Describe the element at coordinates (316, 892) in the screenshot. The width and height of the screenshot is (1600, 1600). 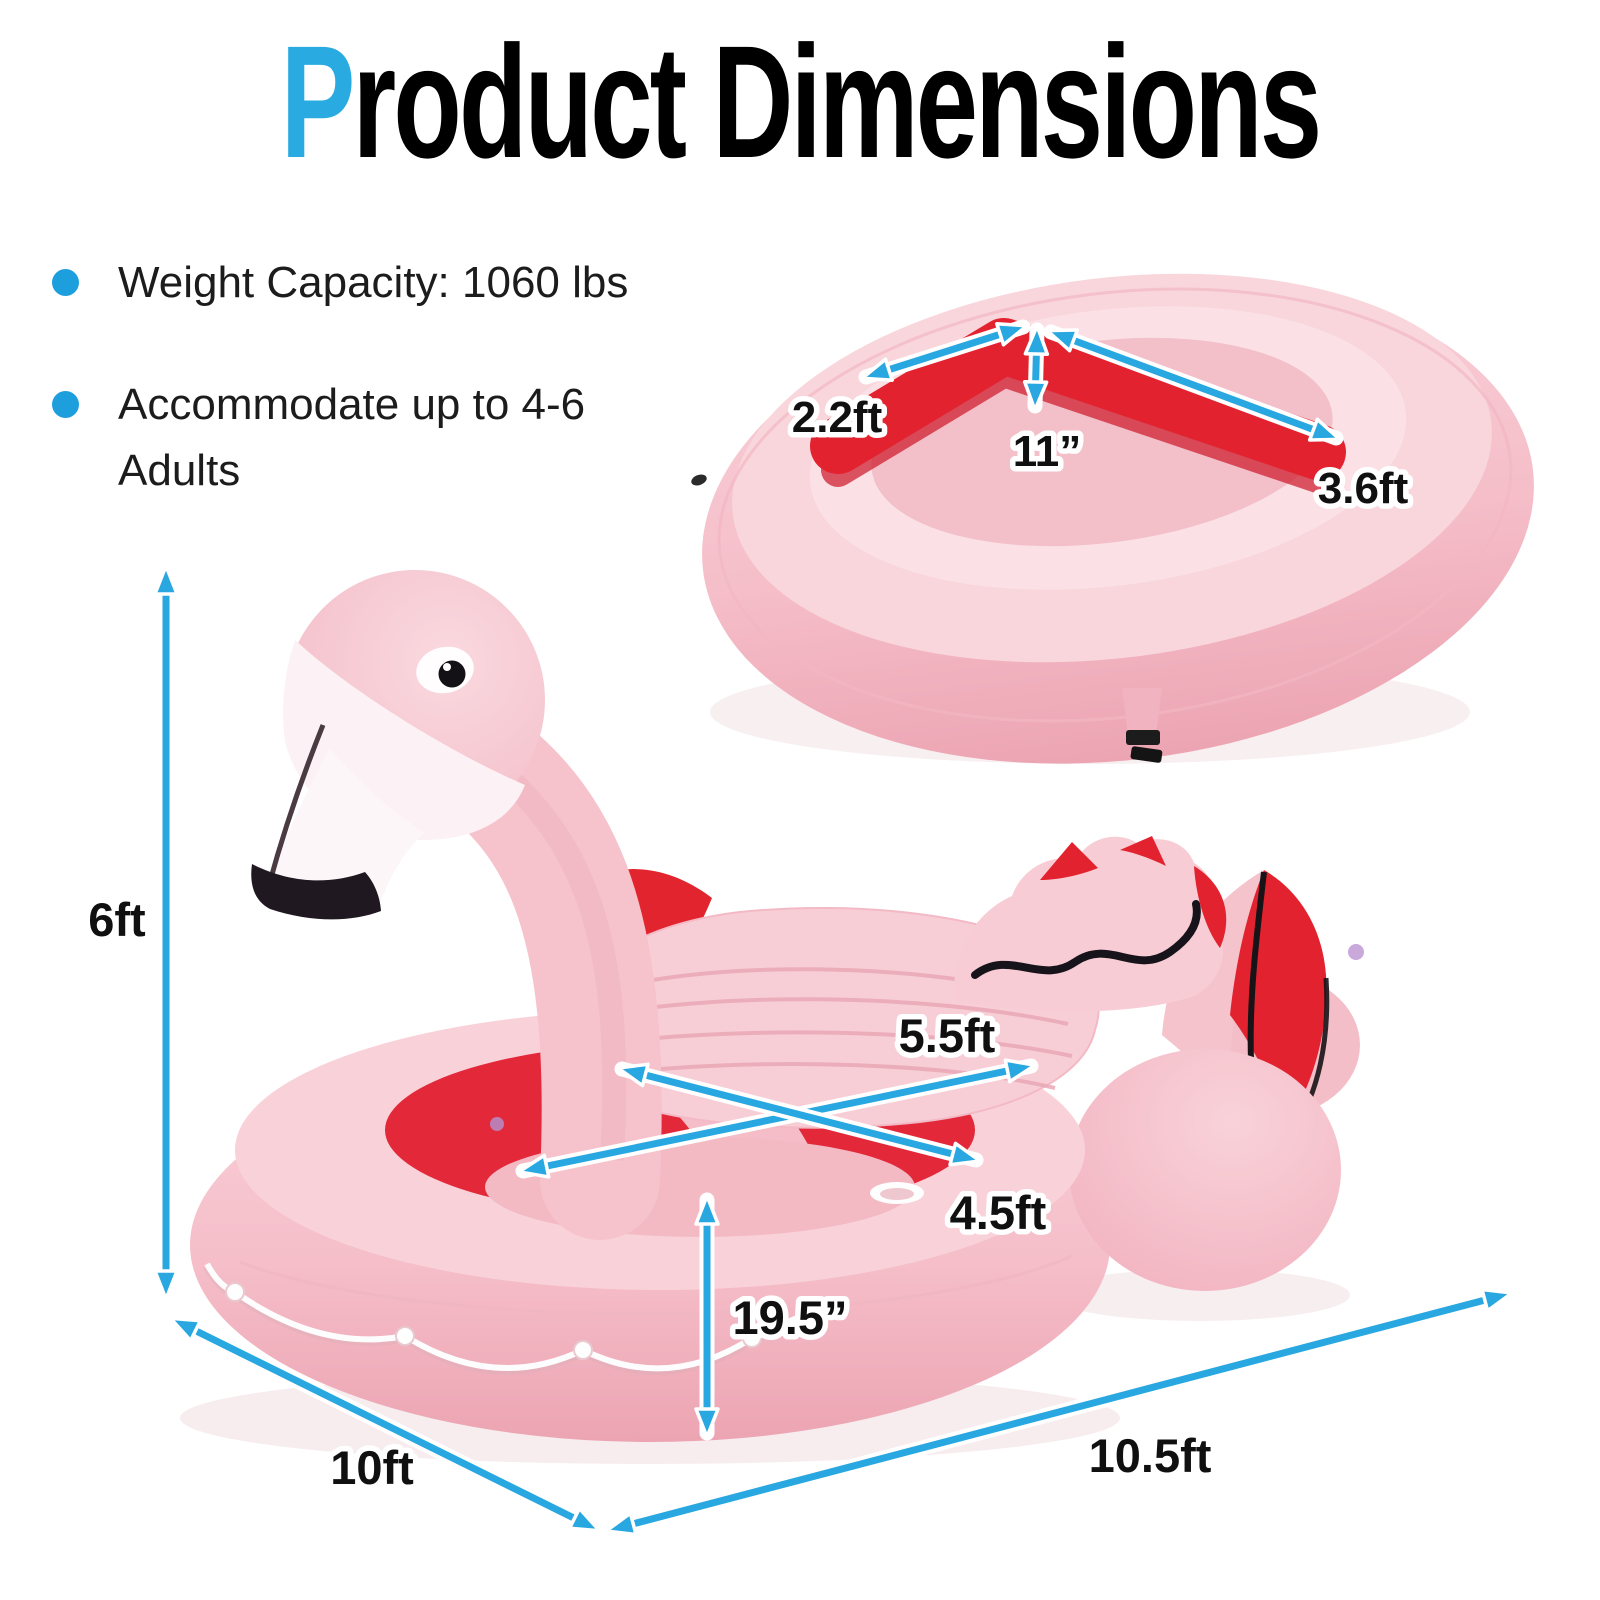
I see `beak-black-tip` at that location.